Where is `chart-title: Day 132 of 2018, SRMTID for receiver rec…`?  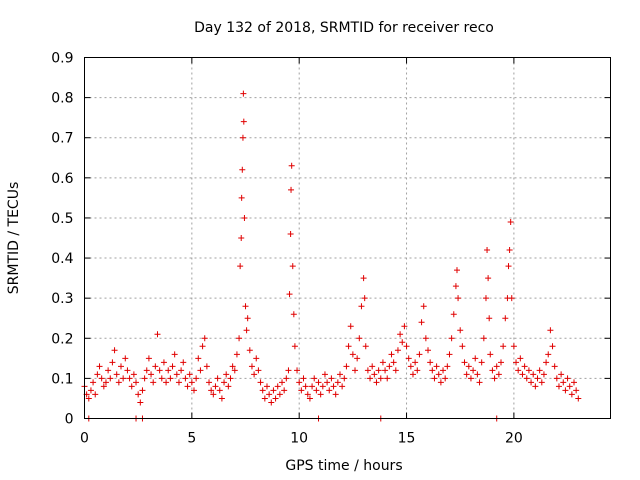 chart-title: Day 132 of 2018, SRMTID for receiver rec… is located at coordinates (344, 28).